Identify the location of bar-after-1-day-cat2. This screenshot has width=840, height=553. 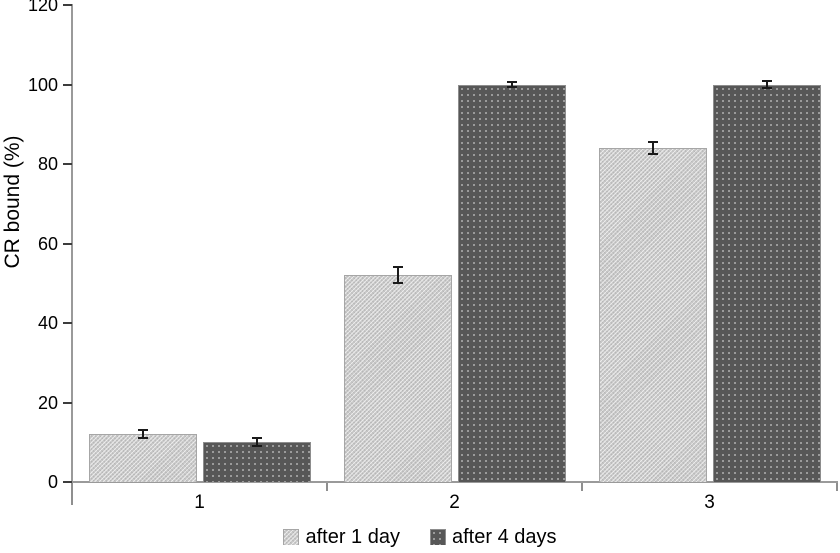
(397, 378).